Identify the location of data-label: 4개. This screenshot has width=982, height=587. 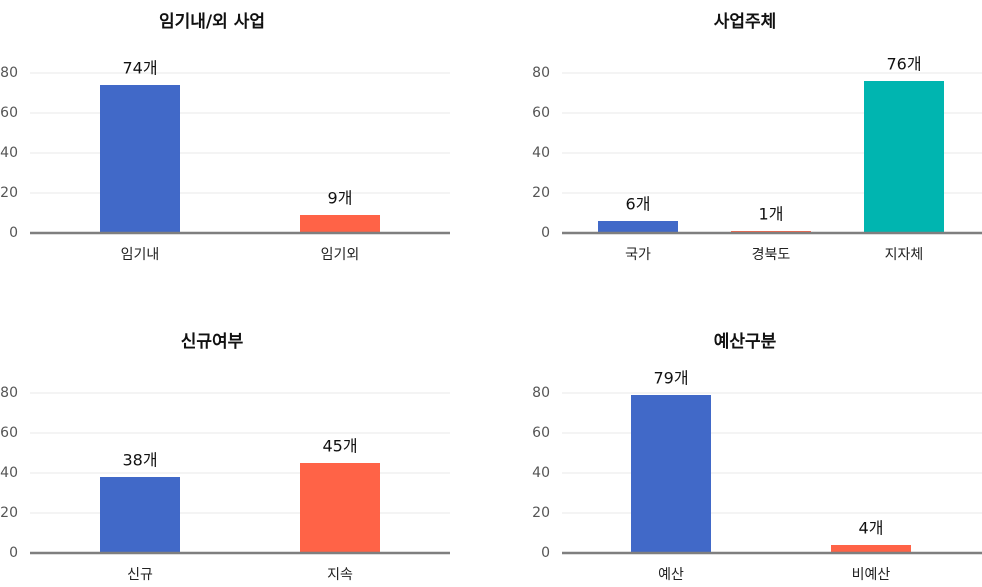
(871, 528).